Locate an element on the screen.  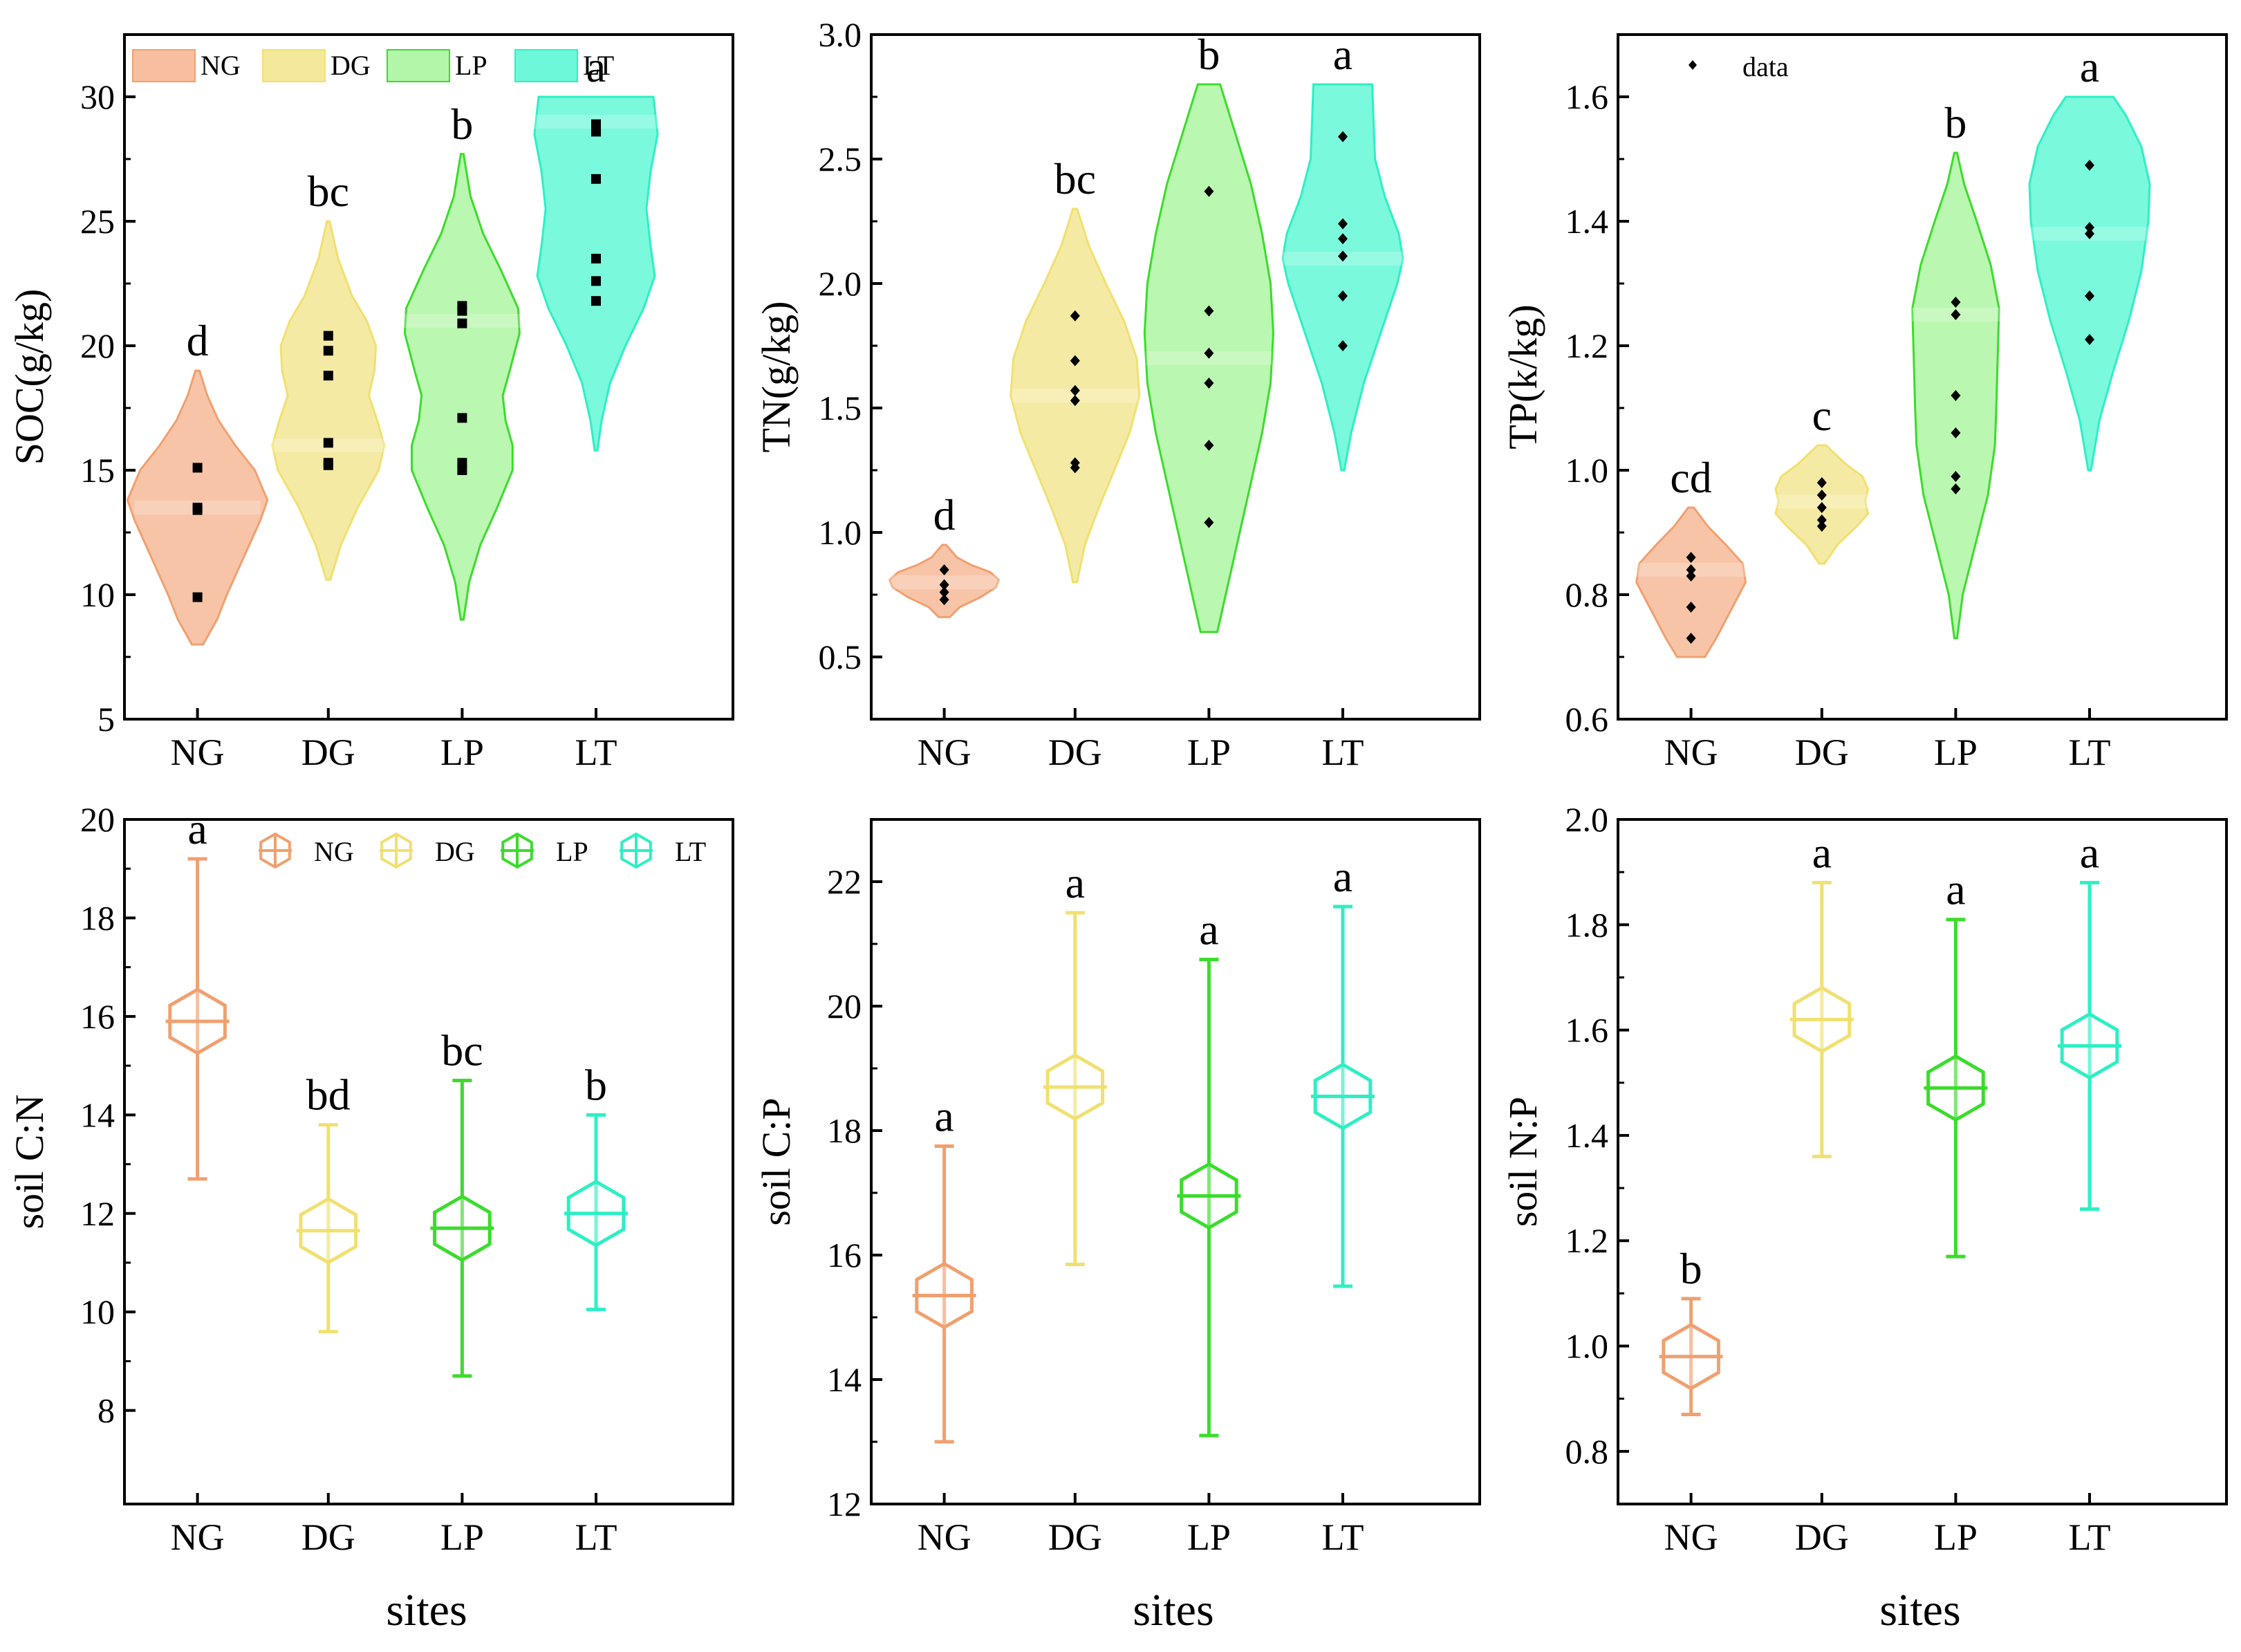
y-tick-label: 3.0 is located at coordinates (840, 35).